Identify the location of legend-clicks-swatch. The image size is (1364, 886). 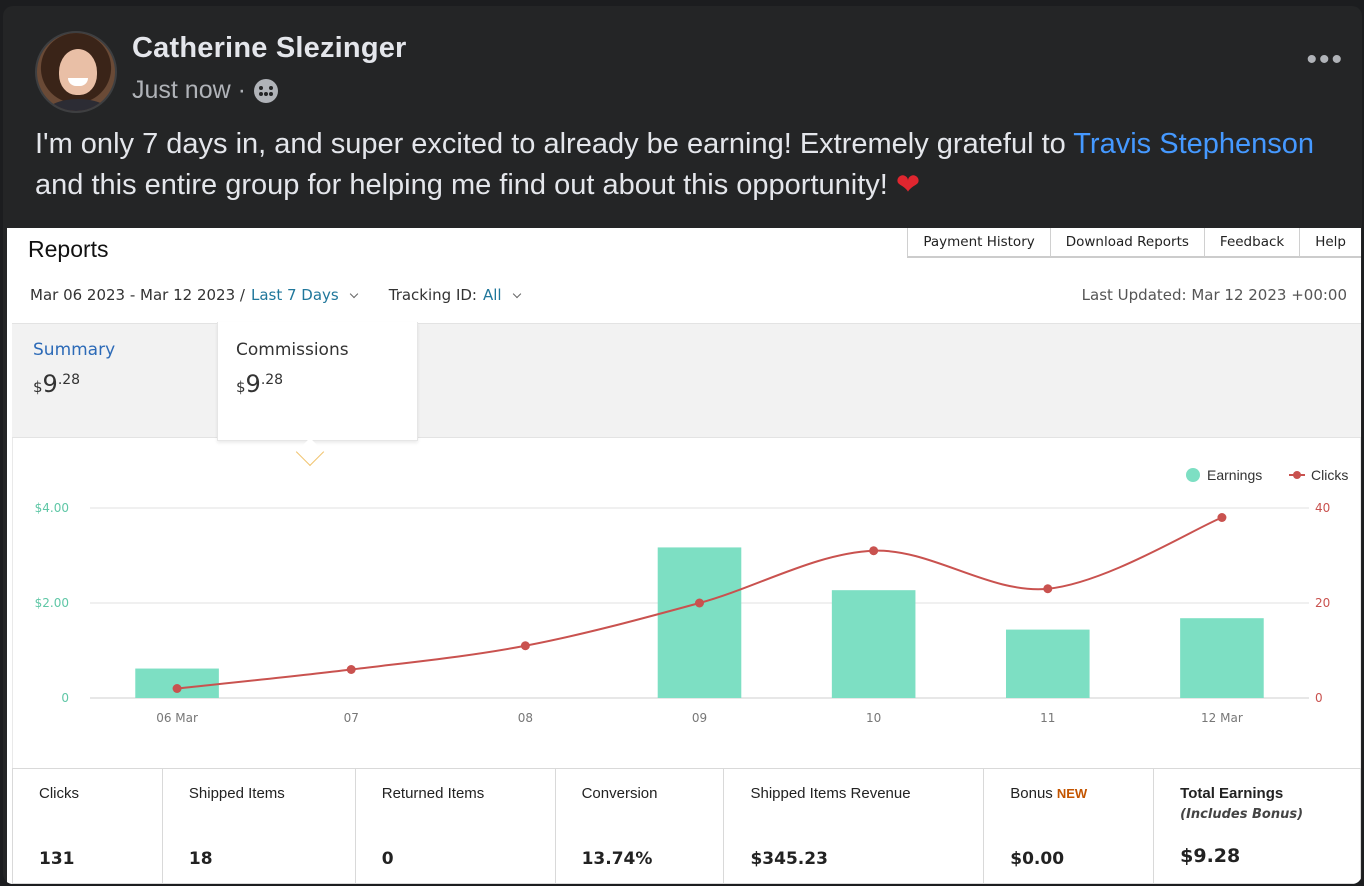
(1297, 475).